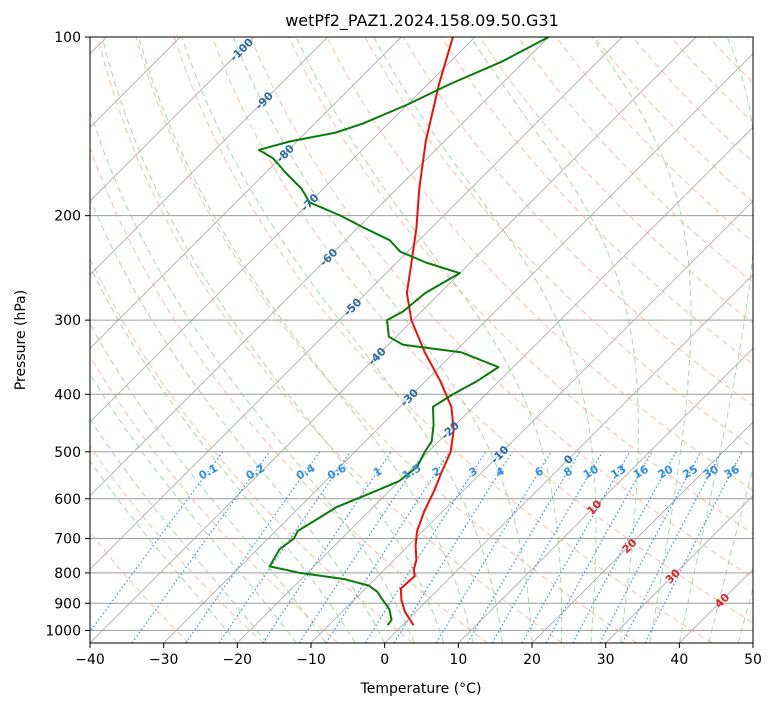 This screenshot has height=708, width=775. What do you see at coordinates (164, 660) in the screenshot?
I see `x-tick-label: −30` at bounding box center [164, 660].